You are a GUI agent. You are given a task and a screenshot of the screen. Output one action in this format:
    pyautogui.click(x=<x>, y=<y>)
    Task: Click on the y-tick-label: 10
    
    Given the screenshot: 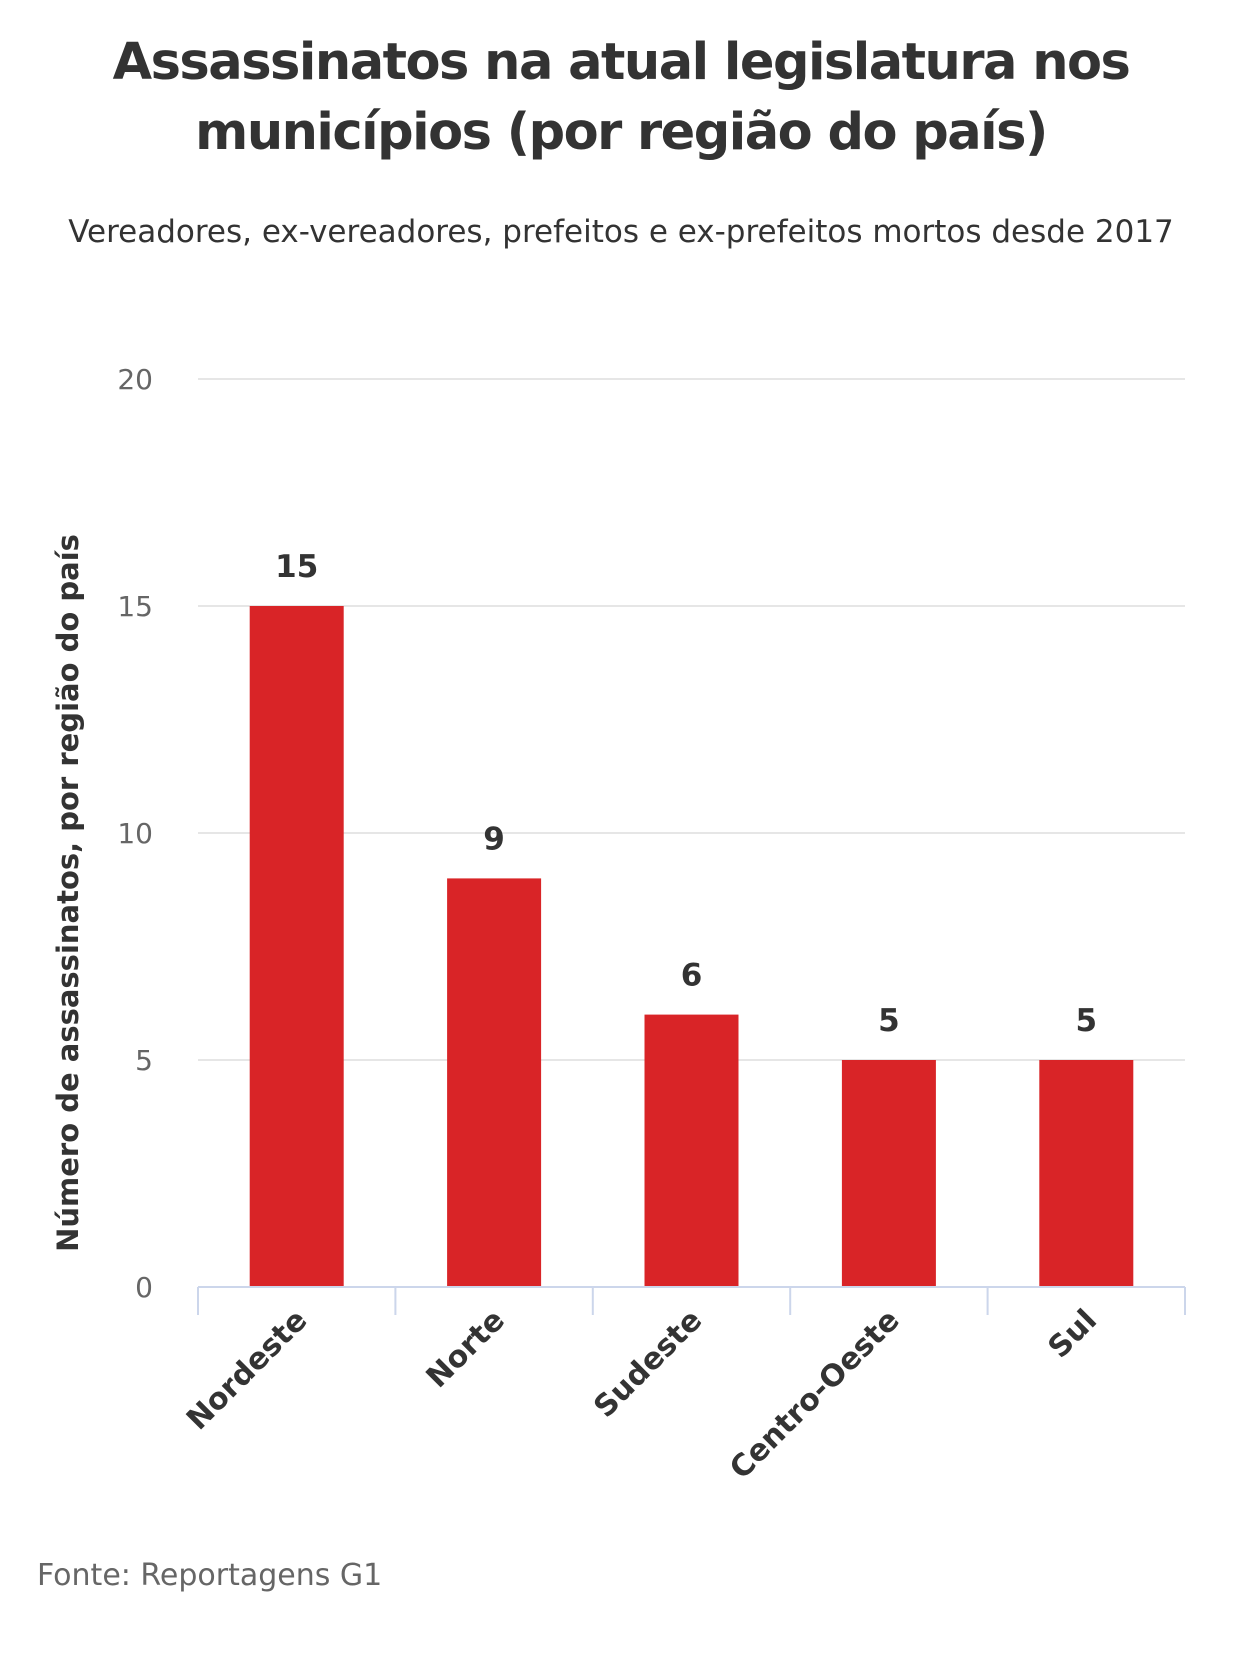 What is the action you would take?
    pyautogui.click(x=135, y=833)
    